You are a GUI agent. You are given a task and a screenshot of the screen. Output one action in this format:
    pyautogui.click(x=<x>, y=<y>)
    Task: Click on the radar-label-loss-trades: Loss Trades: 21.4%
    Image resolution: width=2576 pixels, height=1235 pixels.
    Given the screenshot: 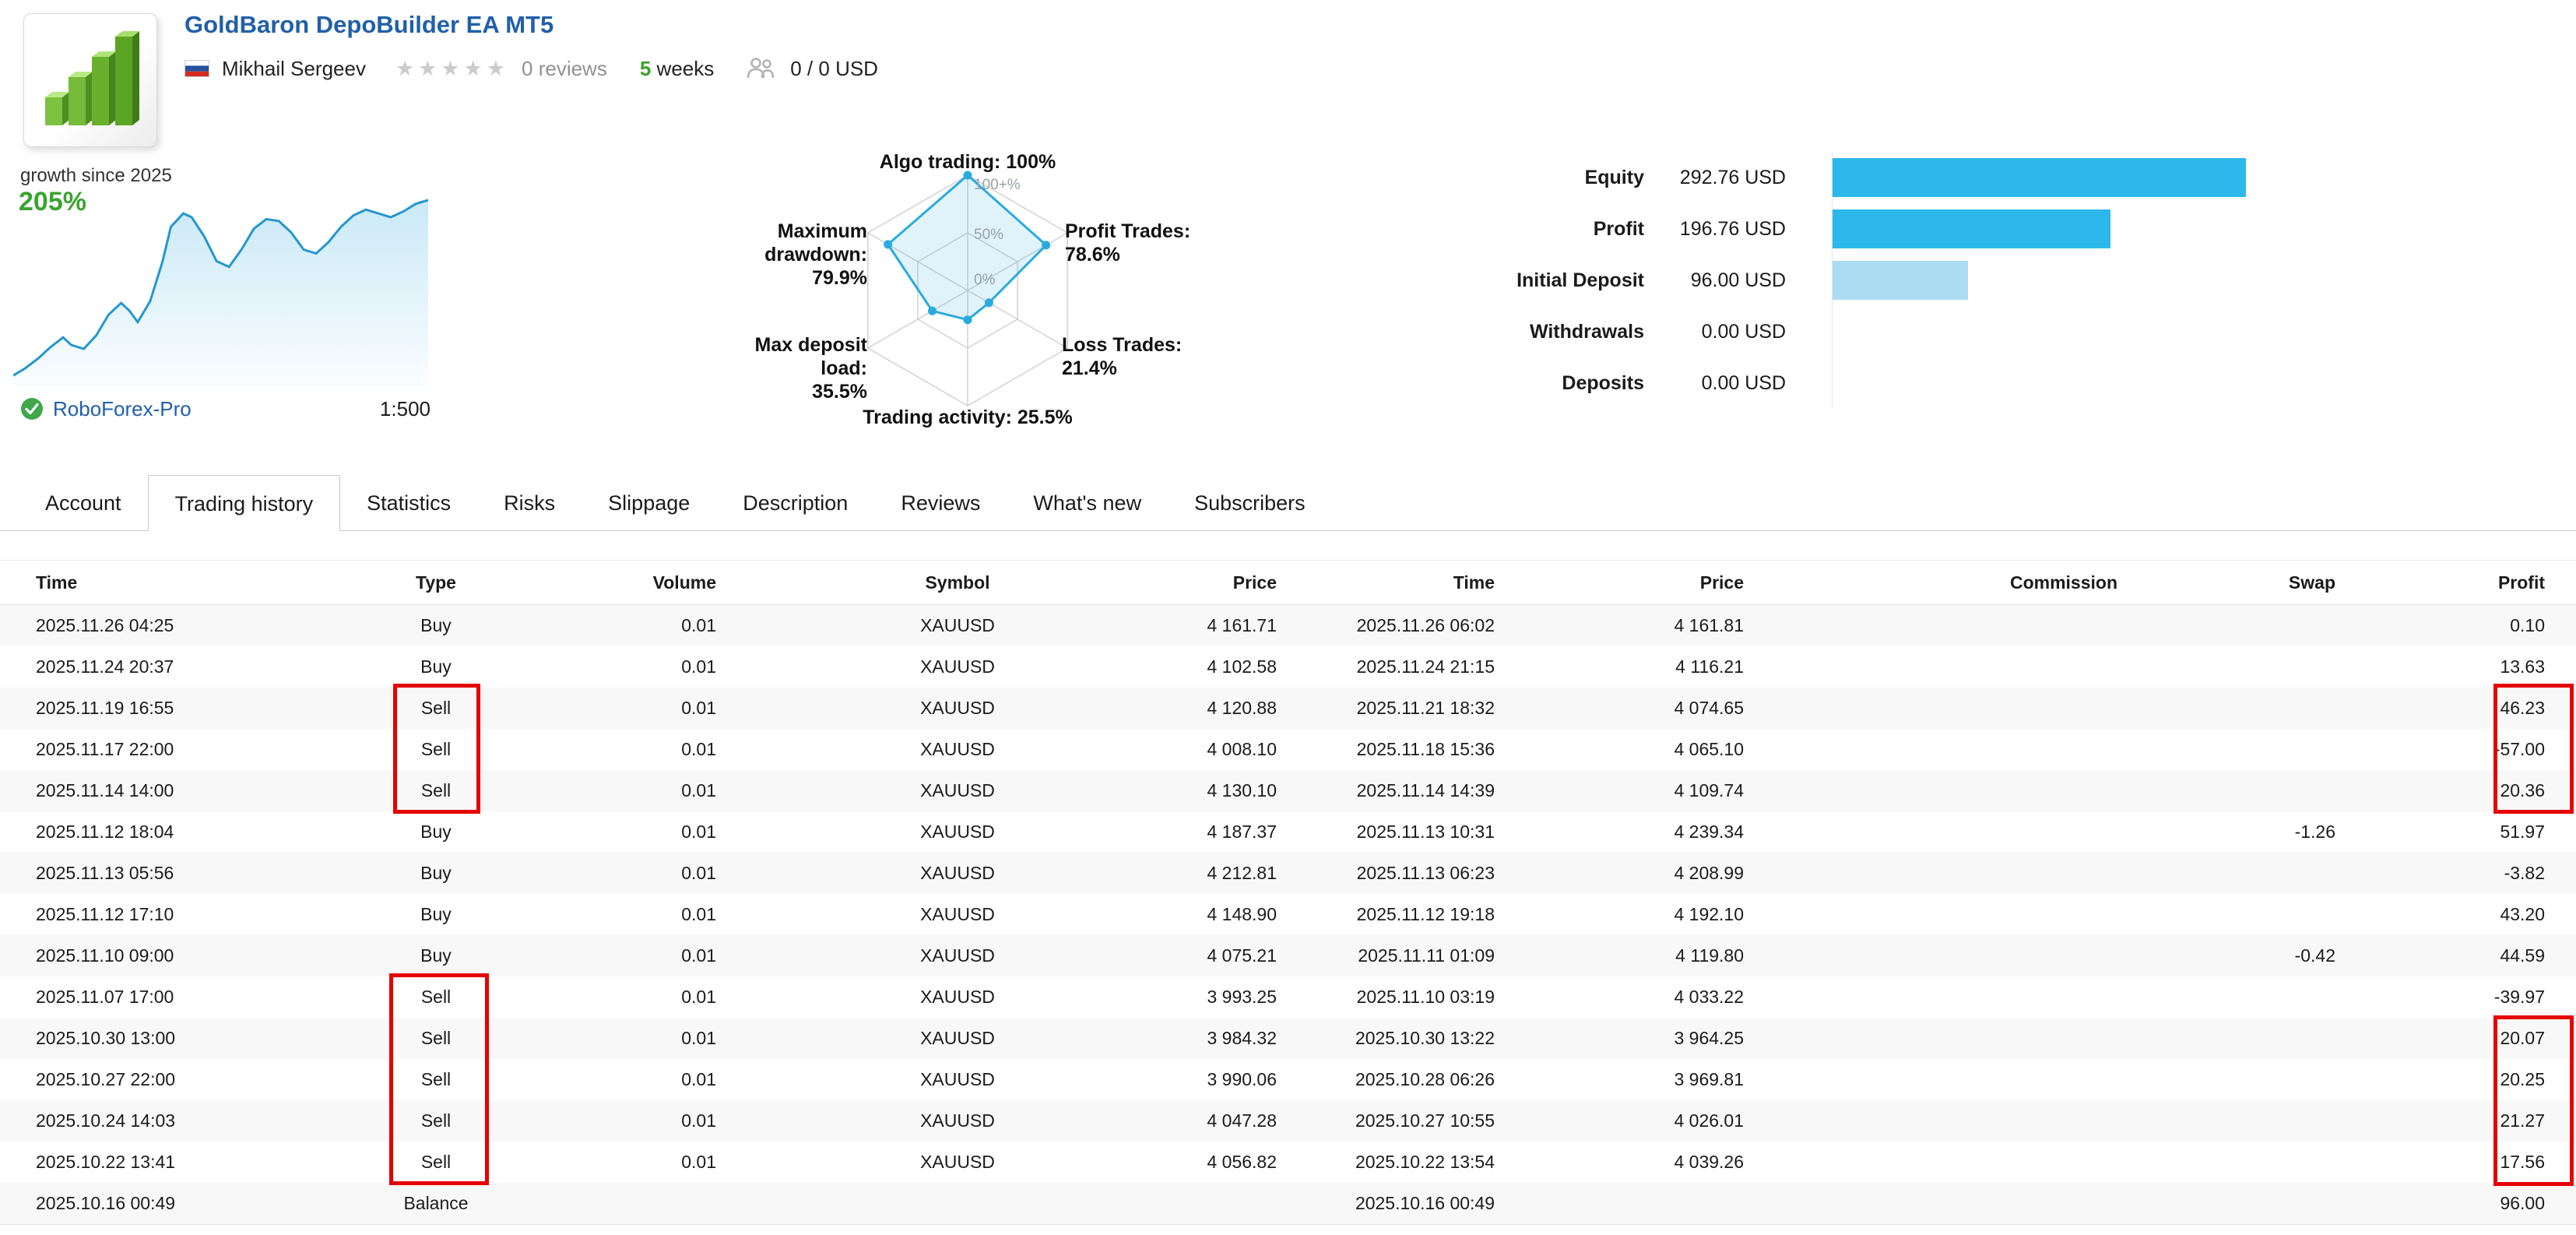 What is the action you would take?
    pyautogui.click(x=1122, y=356)
    